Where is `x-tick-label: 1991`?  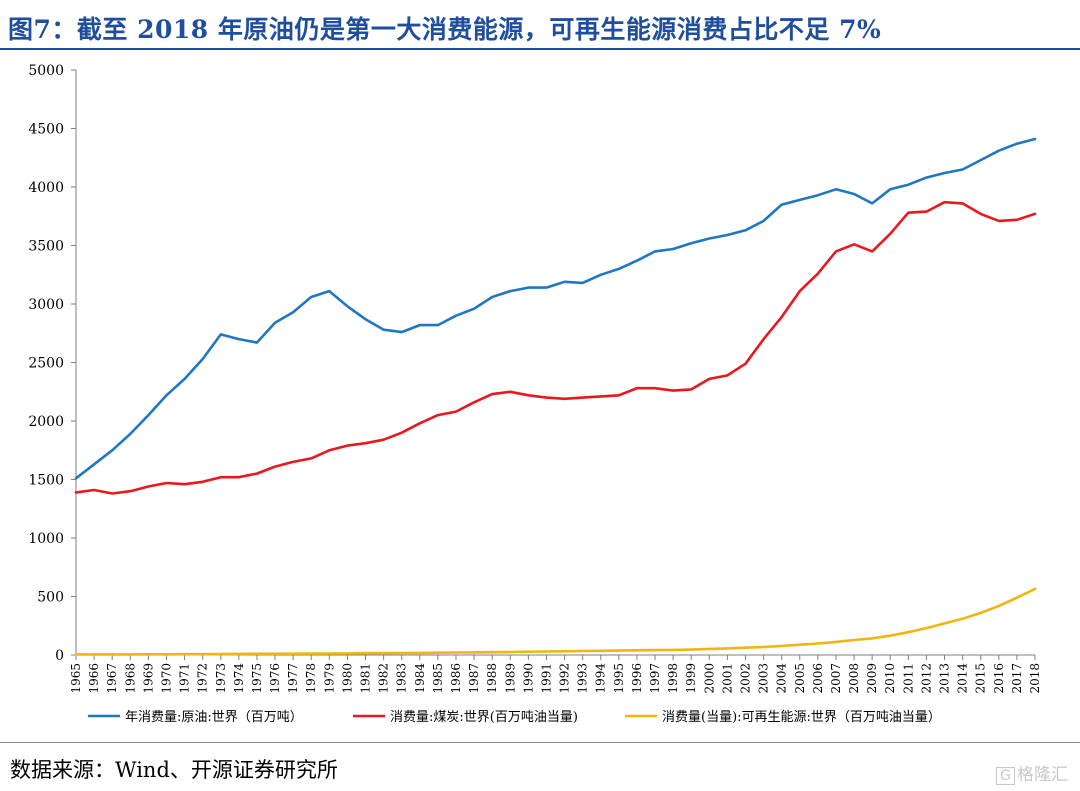 x-tick-label: 1991 is located at coordinates (546, 678).